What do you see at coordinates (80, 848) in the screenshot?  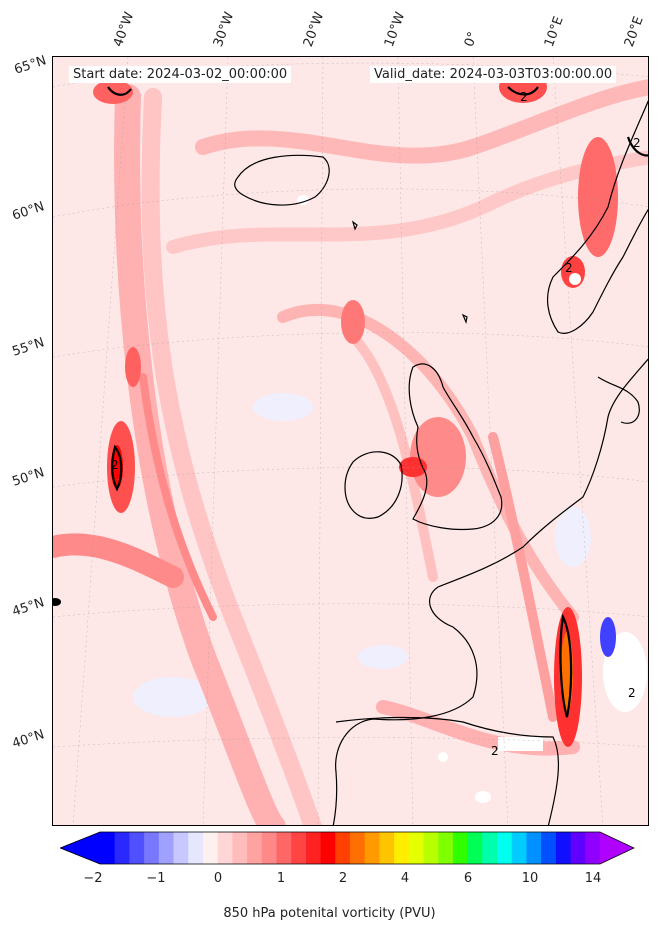 I see `colorbar-under-arrow` at bounding box center [80, 848].